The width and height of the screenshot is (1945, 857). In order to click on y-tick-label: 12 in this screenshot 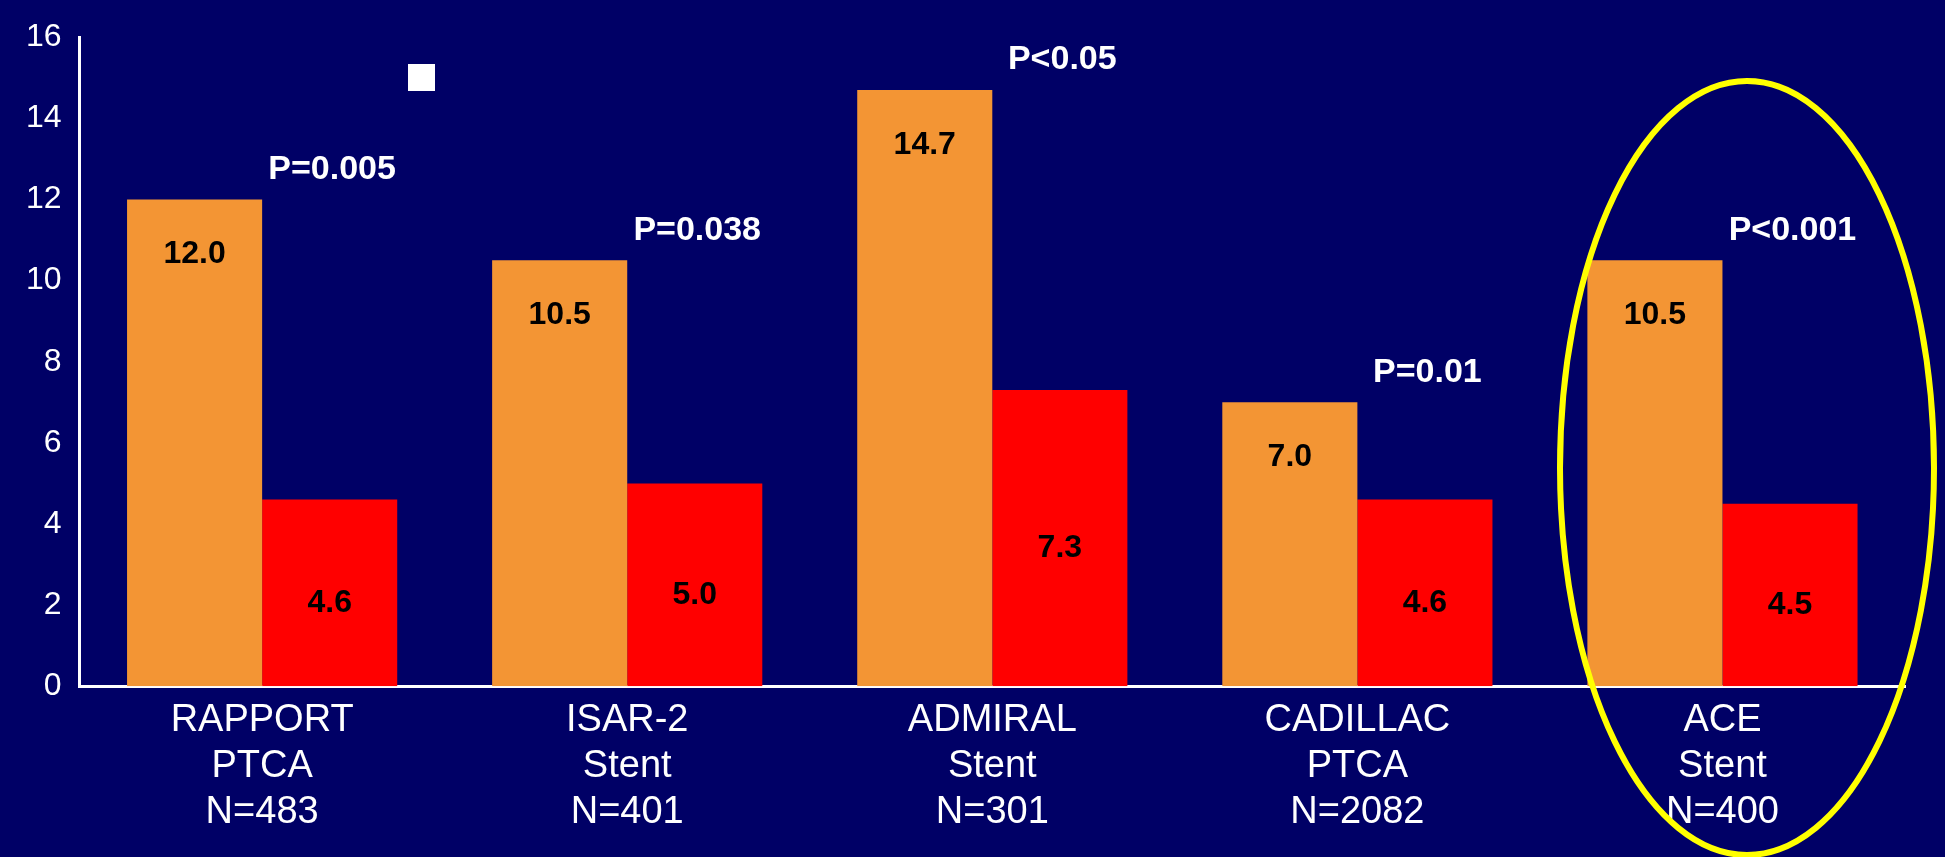, I will do `click(44, 197)`.